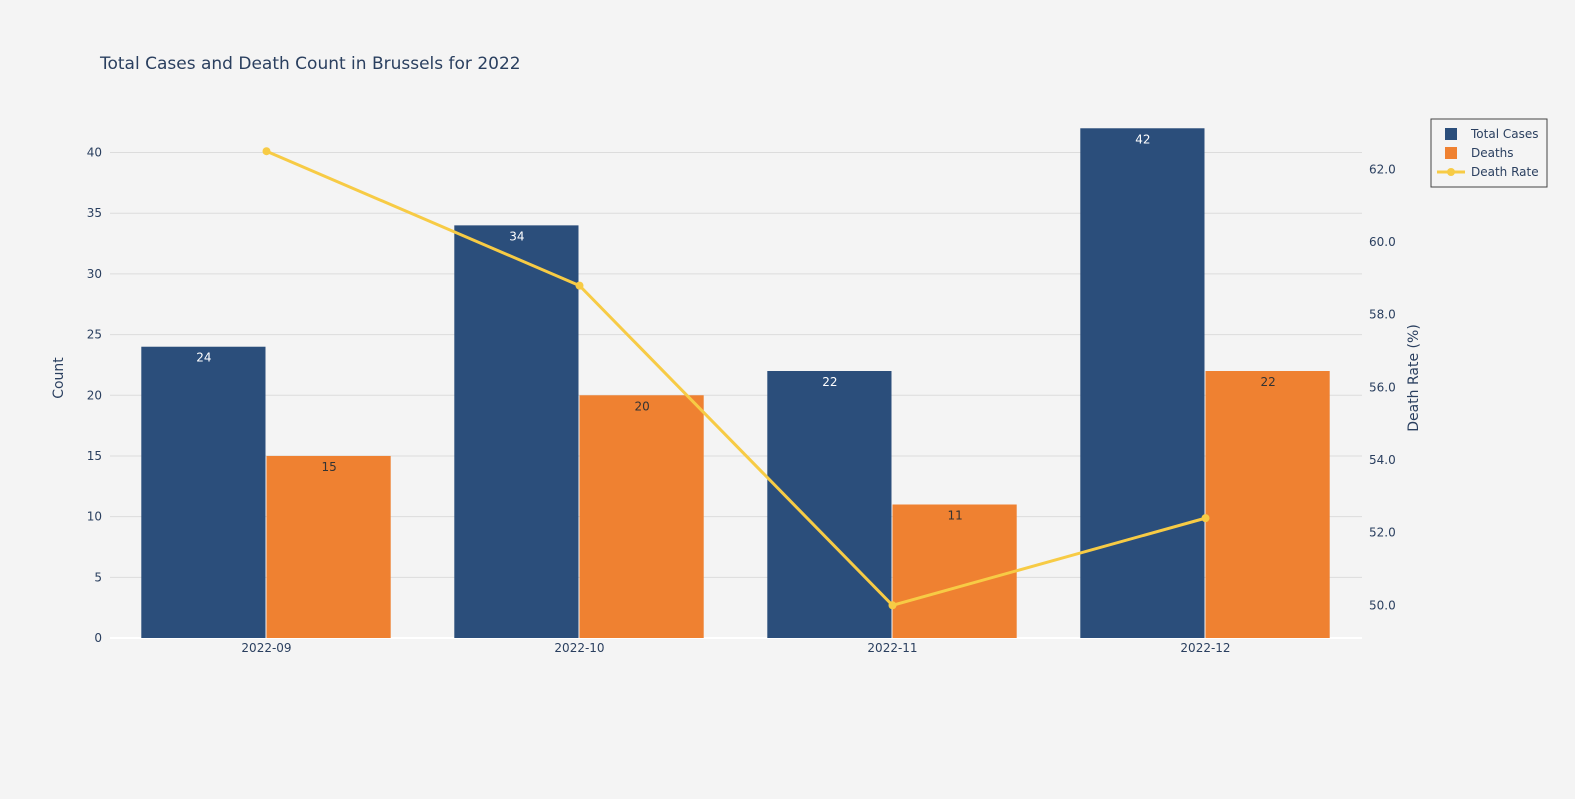  I want to click on bar-data-label: 11, so click(954, 516).